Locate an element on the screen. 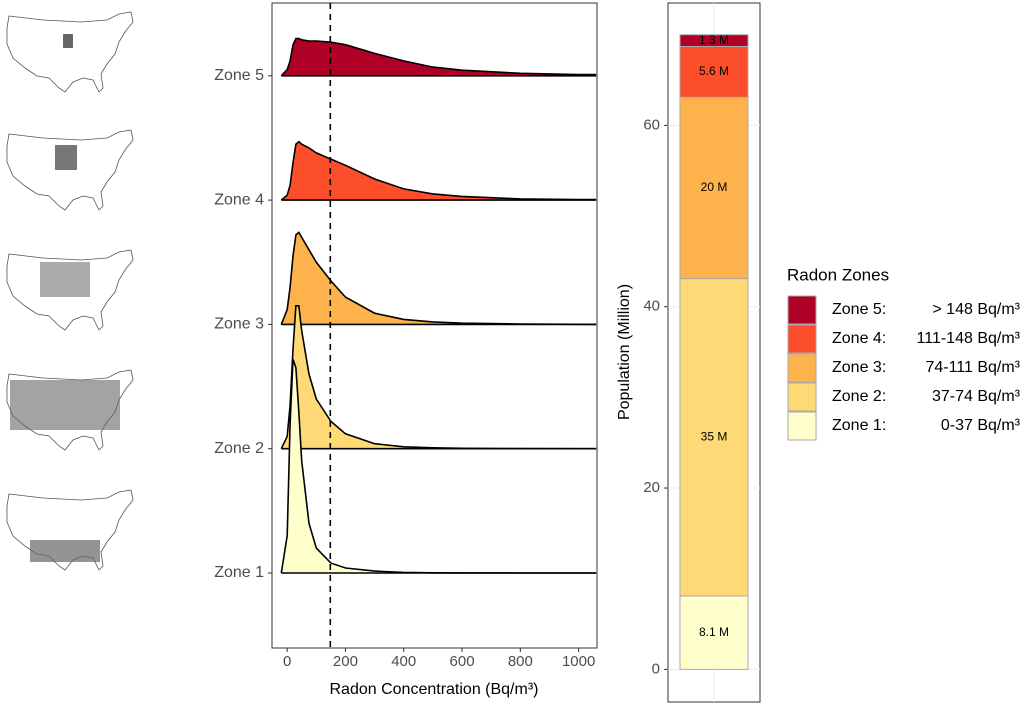 Image resolution: width=1024 pixels, height=705 pixels. maps is located at coordinates (70, 291).